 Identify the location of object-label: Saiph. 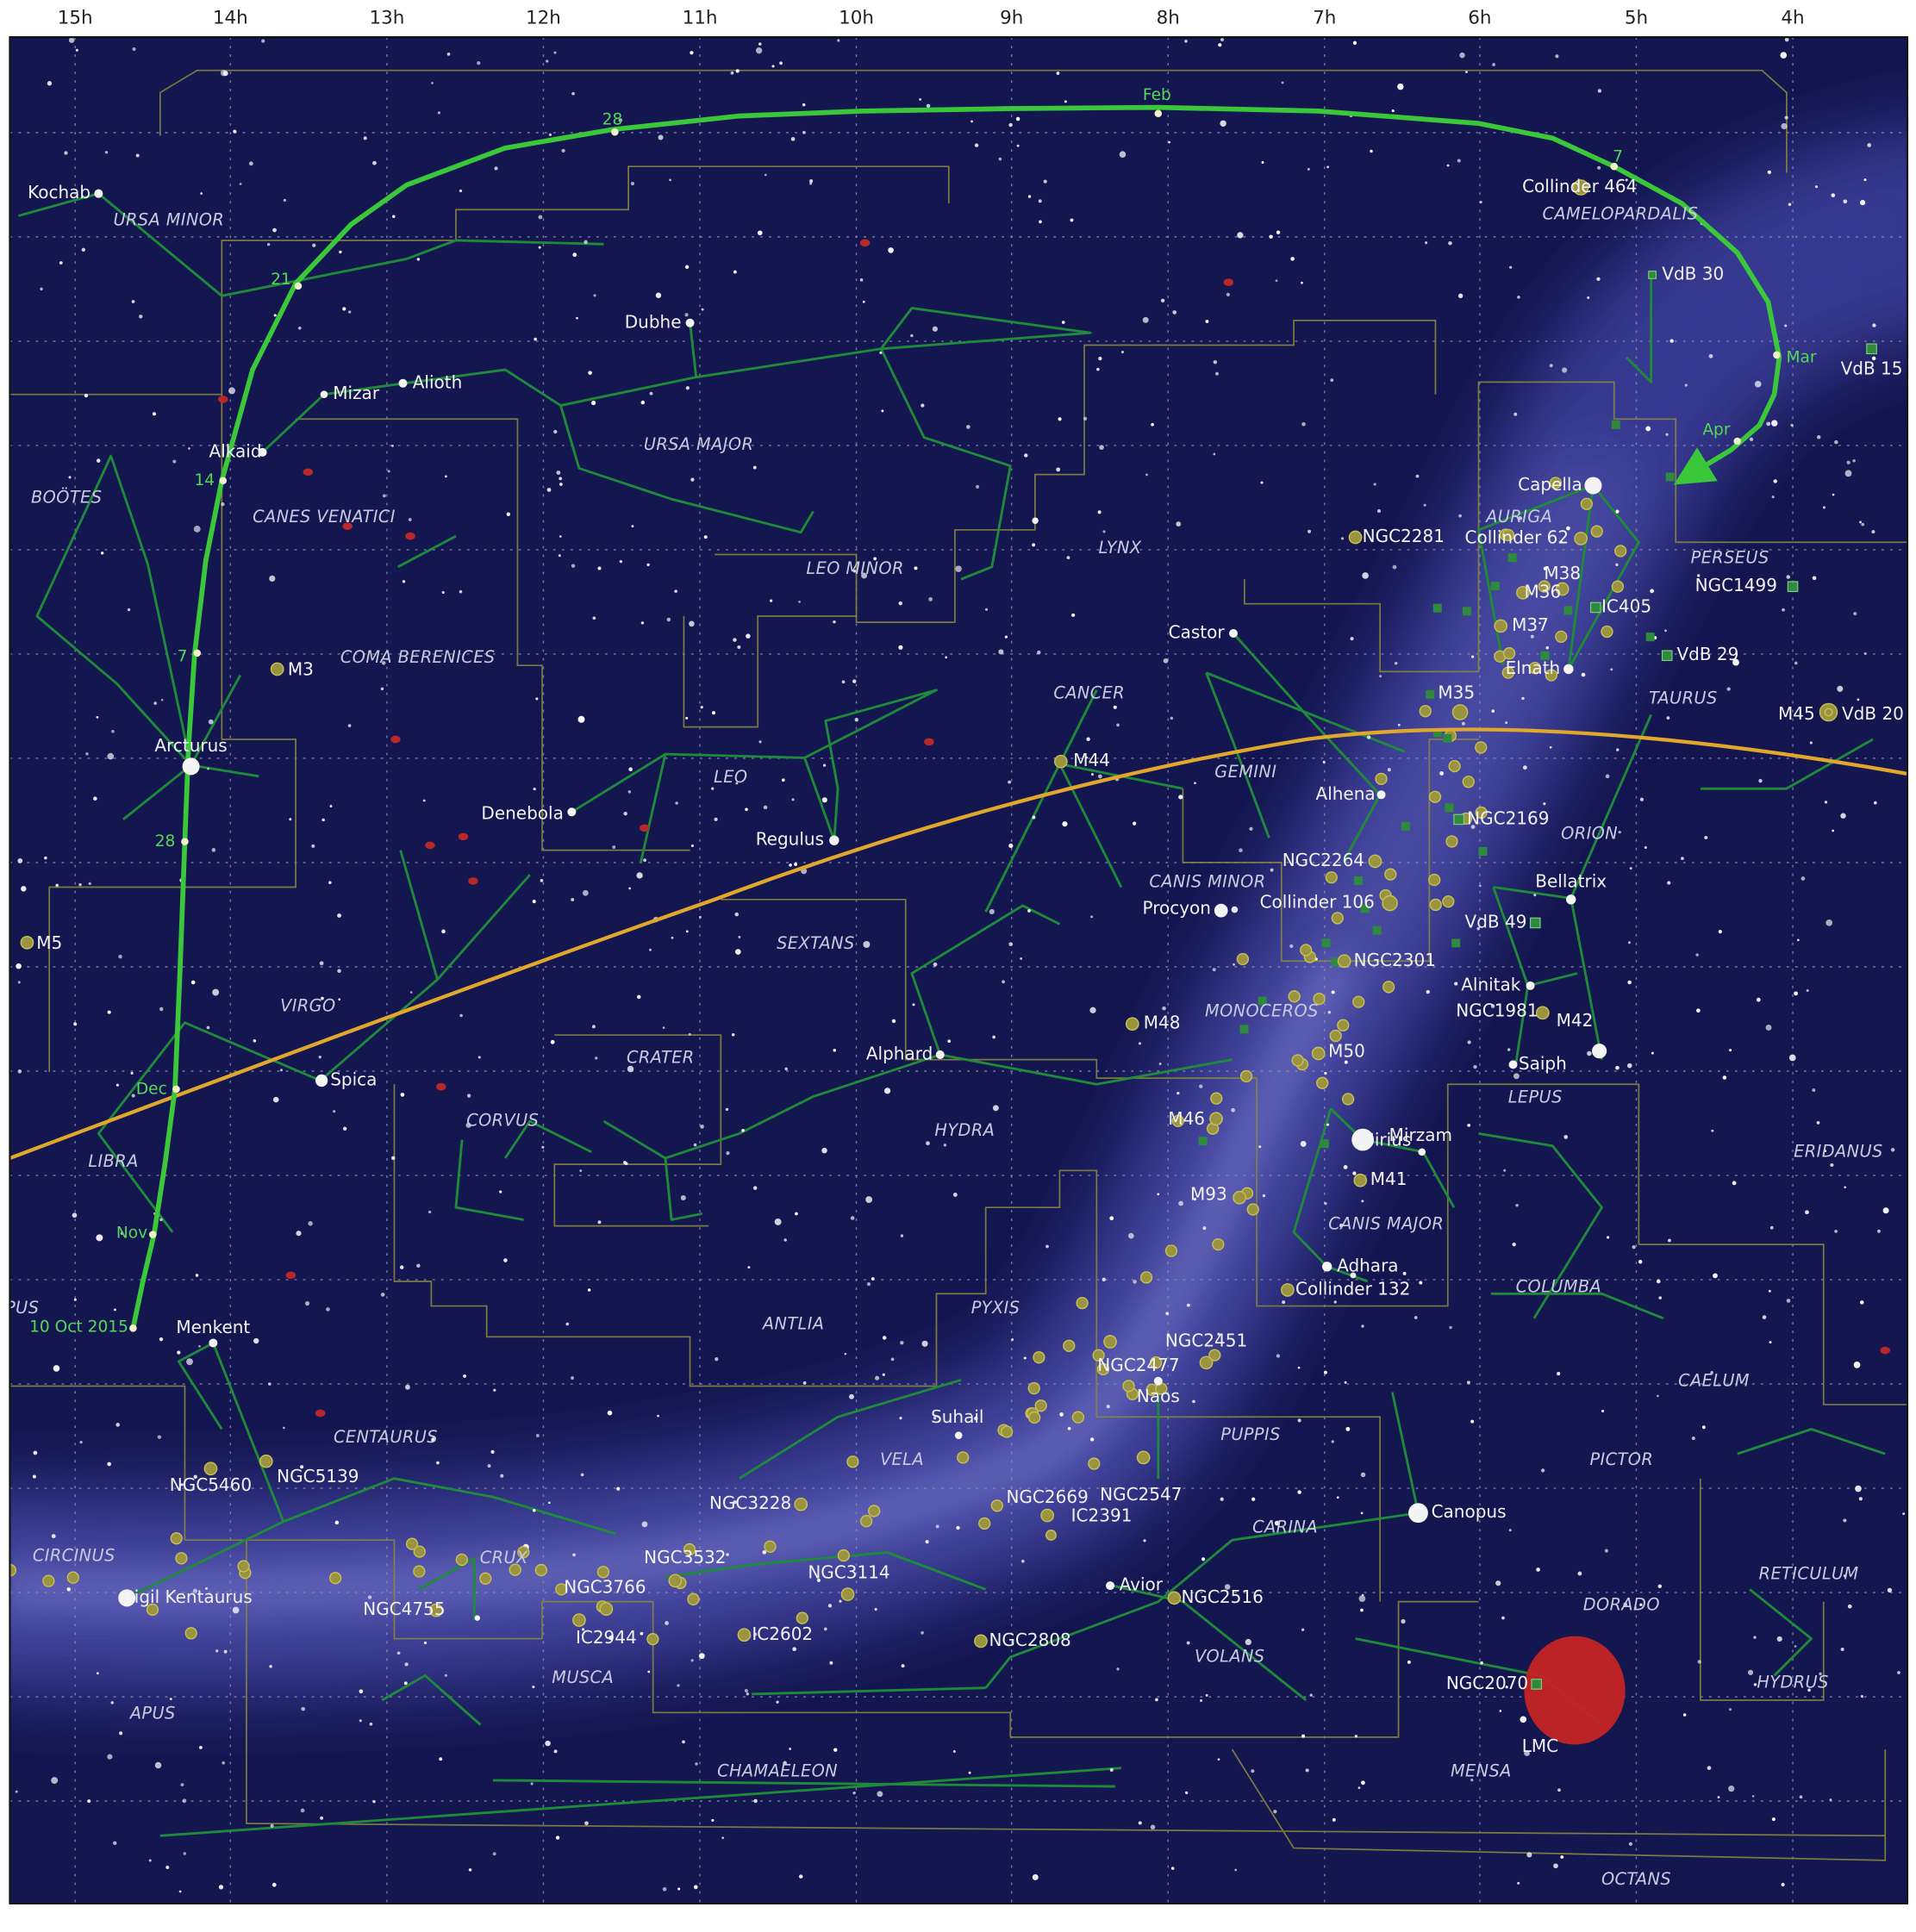
(1543, 1063).